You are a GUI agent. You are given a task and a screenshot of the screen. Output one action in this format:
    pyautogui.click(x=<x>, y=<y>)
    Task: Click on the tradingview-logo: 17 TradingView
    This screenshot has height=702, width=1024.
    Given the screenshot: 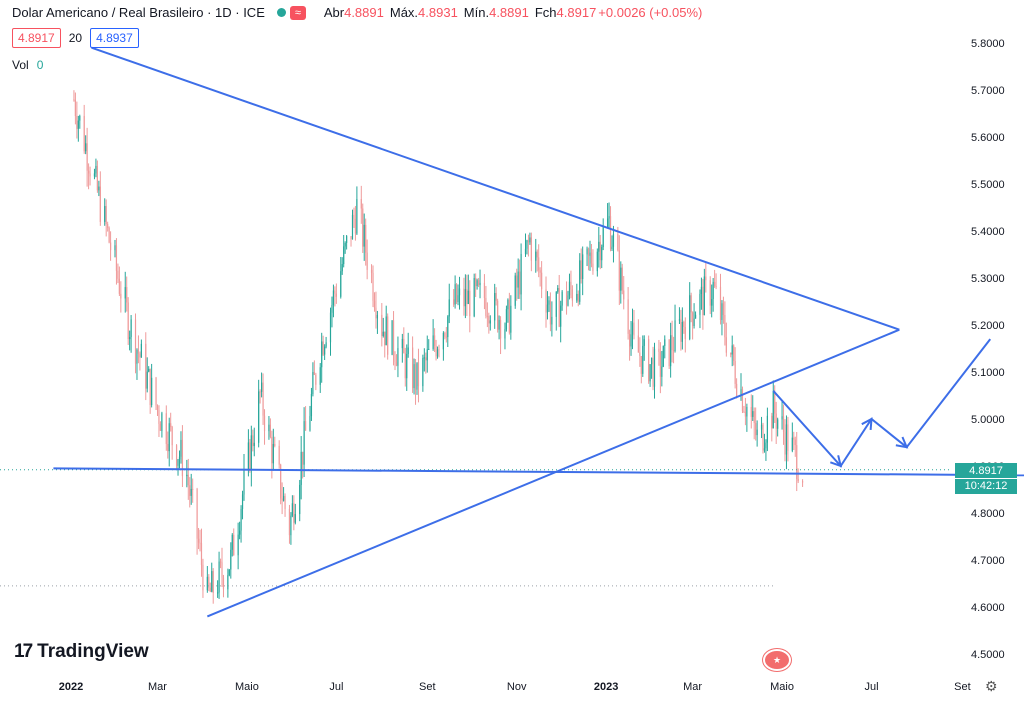 What is the action you would take?
    pyautogui.click(x=81, y=652)
    